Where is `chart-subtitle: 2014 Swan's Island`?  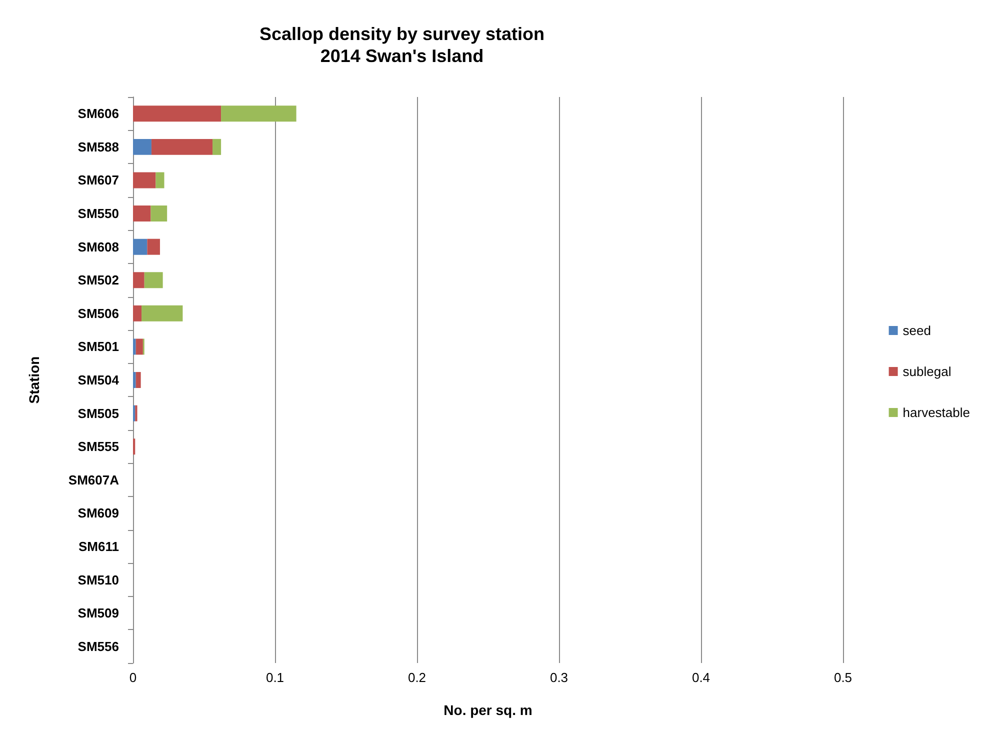 chart-subtitle: 2014 Swan's Island is located at coordinates (402, 56).